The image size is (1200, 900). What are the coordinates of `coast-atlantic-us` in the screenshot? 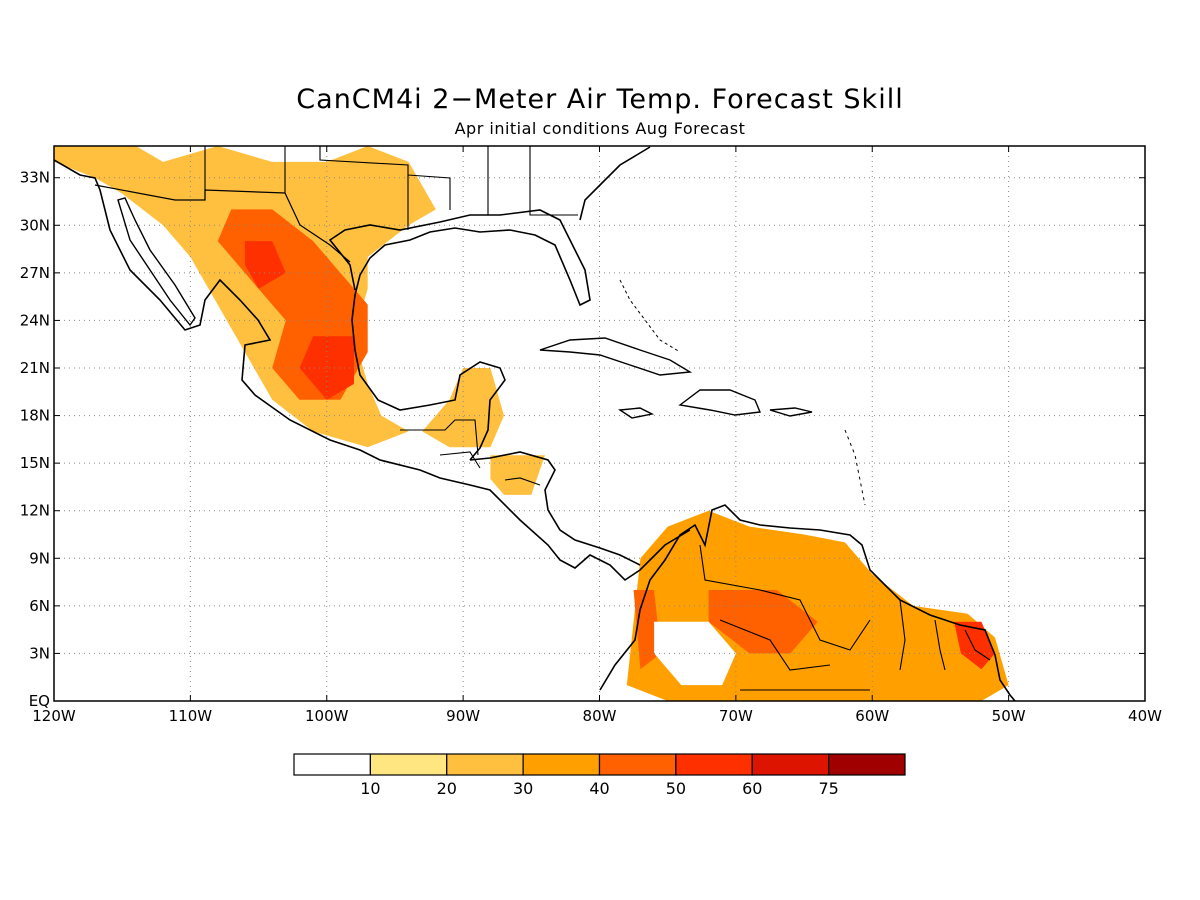 It's located at (615, 183).